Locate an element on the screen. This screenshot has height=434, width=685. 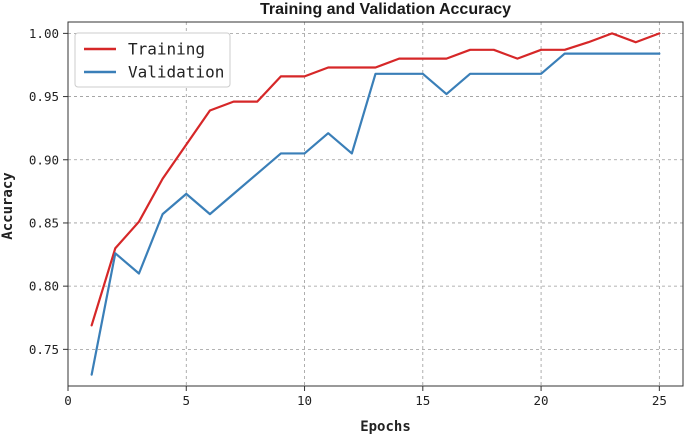
legend-box is located at coordinates (152, 60).